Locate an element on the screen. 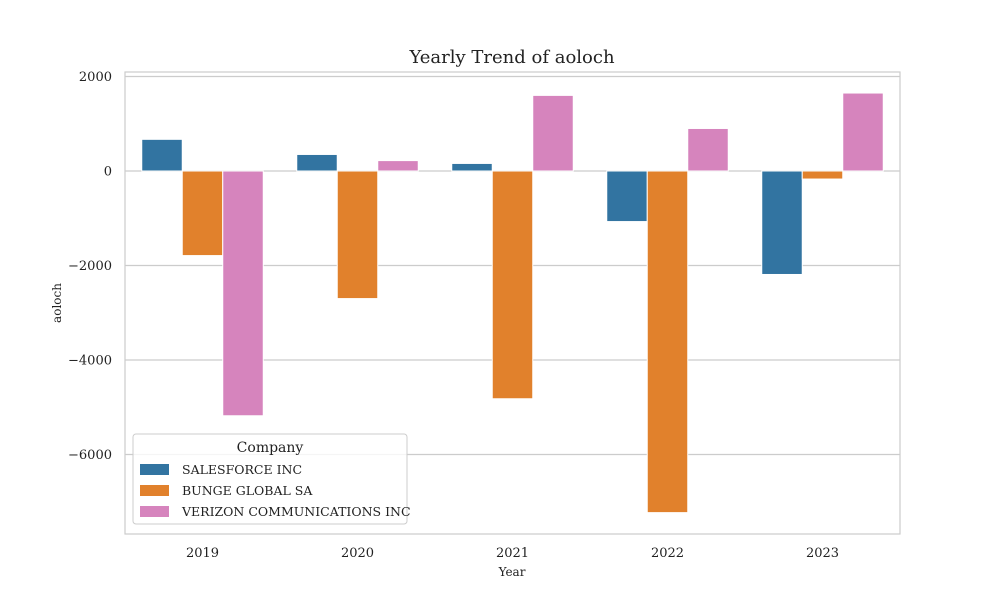  x-tick-labels: 2019 2020 2021 2022 2023 is located at coordinates (512, 553).